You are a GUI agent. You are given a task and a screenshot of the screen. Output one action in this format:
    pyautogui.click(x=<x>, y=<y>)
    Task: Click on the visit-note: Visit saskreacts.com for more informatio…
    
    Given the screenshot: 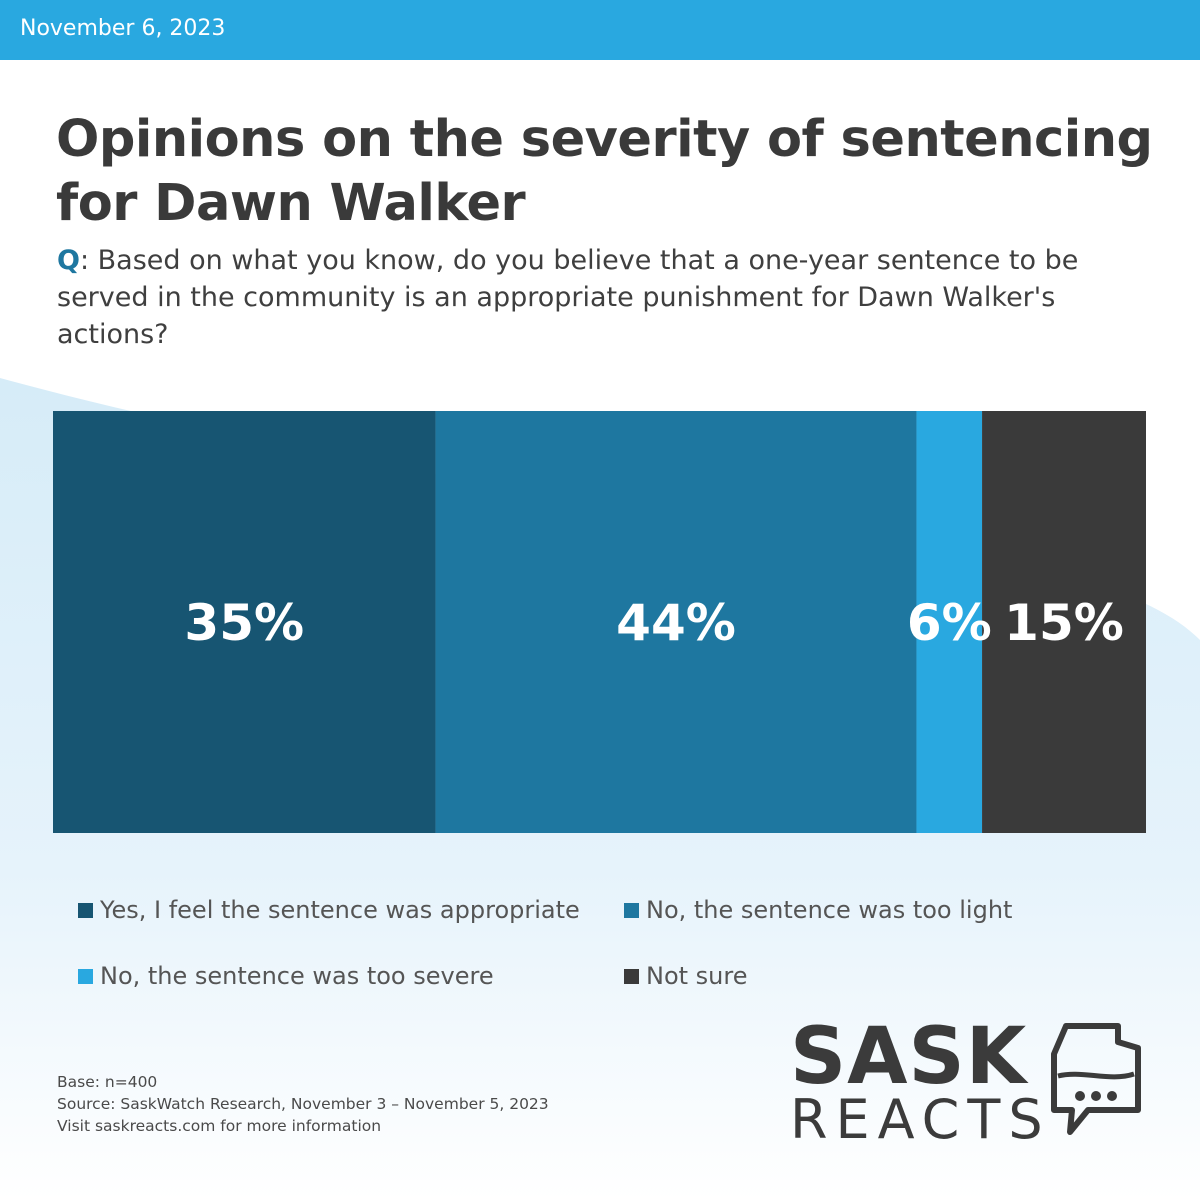 What is the action you would take?
    pyautogui.click(x=219, y=1126)
    